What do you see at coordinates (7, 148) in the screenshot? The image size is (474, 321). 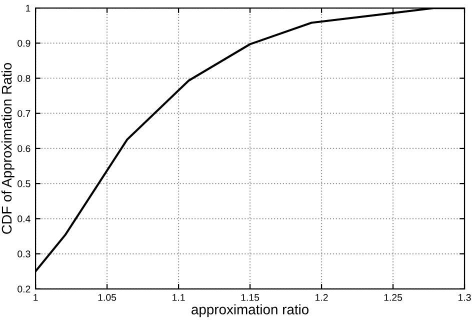 I see `y-axis-title: CDF of Approximation Ratio` at bounding box center [7, 148].